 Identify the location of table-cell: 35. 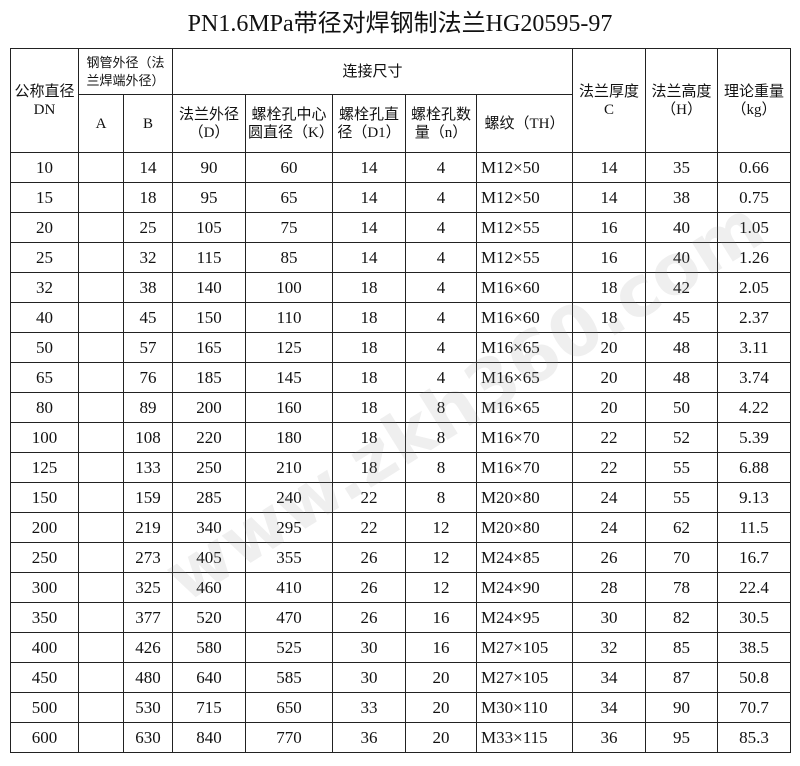
(682, 167).